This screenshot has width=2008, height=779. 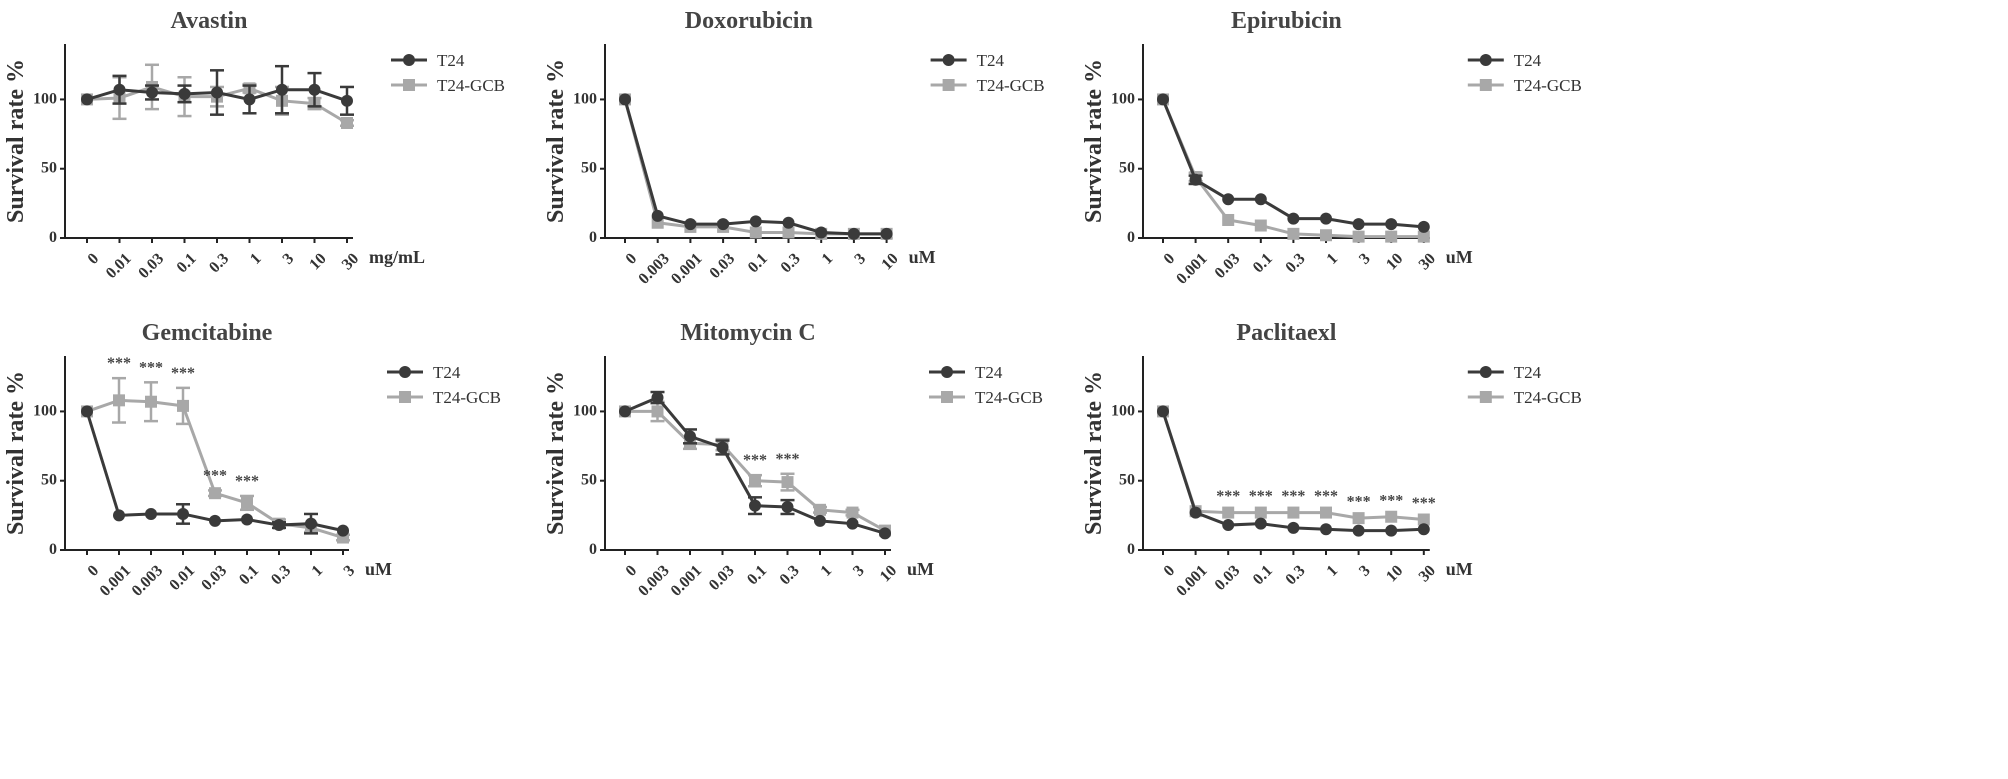 I want to click on chart-title: Avastin, so click(x=209, y=21).